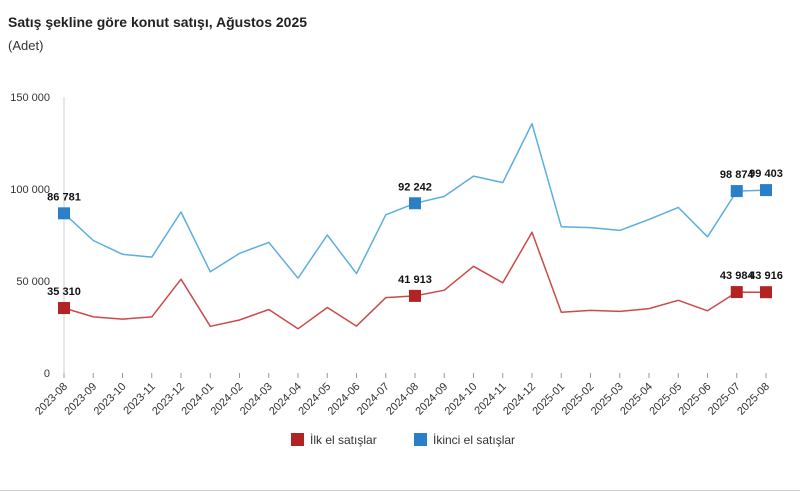 This screenshot has width=800, height=491. I want to click on y-tick-label: 0, so click(47, 374).